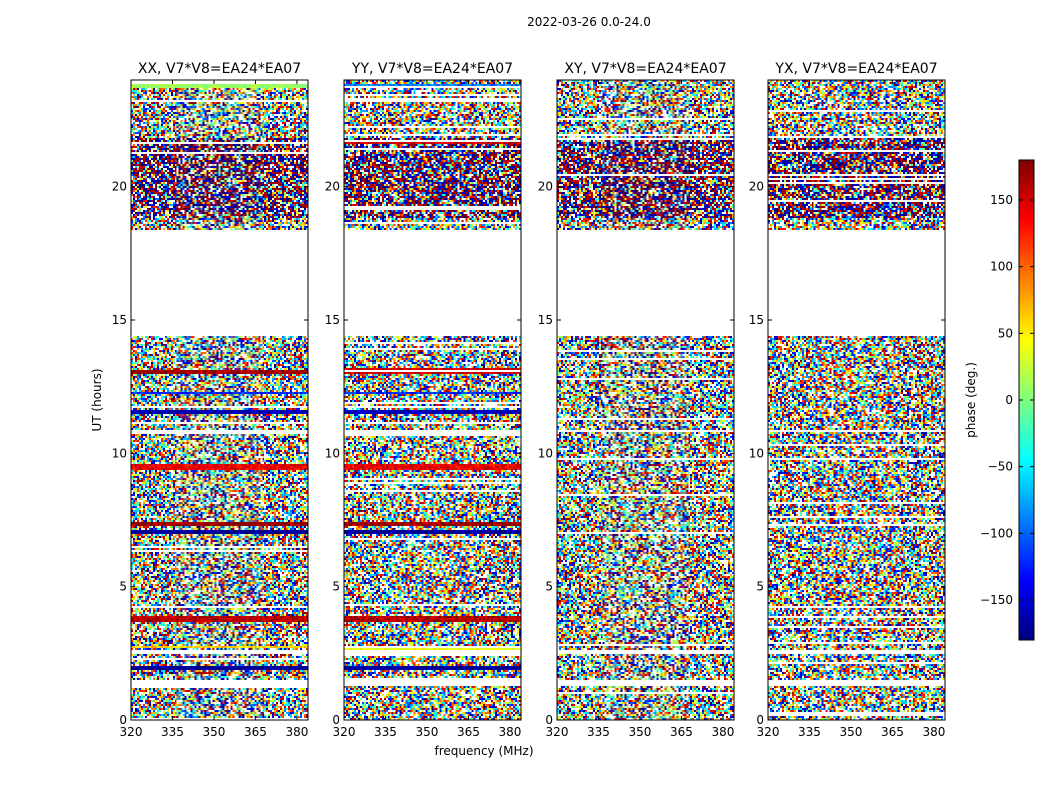  Describe the element at coordinates (996, 533) in the screenshot. I see `colorbar-tick-label: −100` at that location.